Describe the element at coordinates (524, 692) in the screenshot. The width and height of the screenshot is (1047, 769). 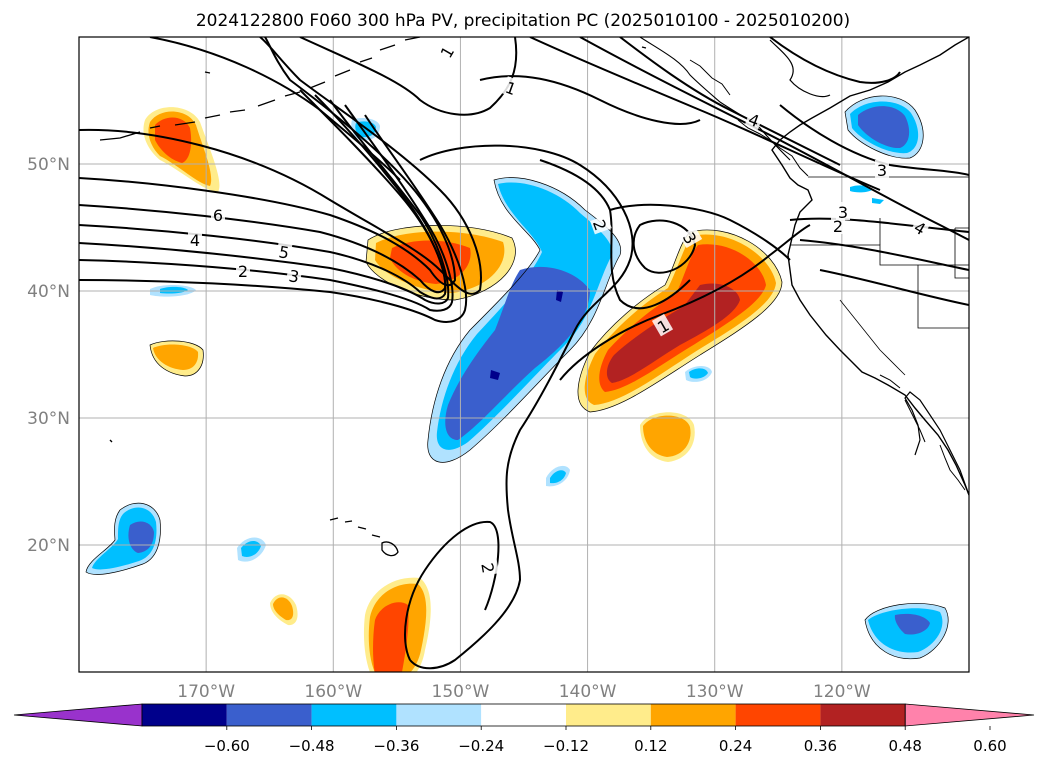
I see `longitude-tick-labels: 170°W 160°W 150°W 140°W 130°W 120°W` at that location.